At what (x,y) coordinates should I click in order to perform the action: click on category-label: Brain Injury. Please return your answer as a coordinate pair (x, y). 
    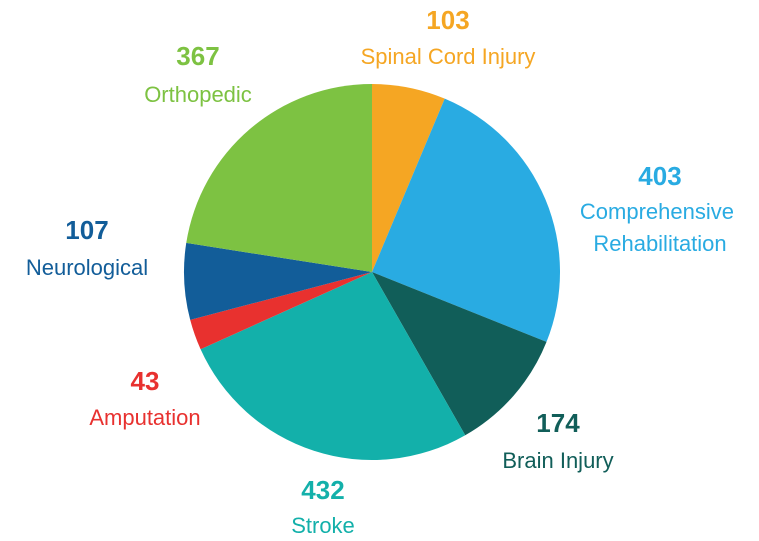
    Looking at the image, I should click on (557, 460).